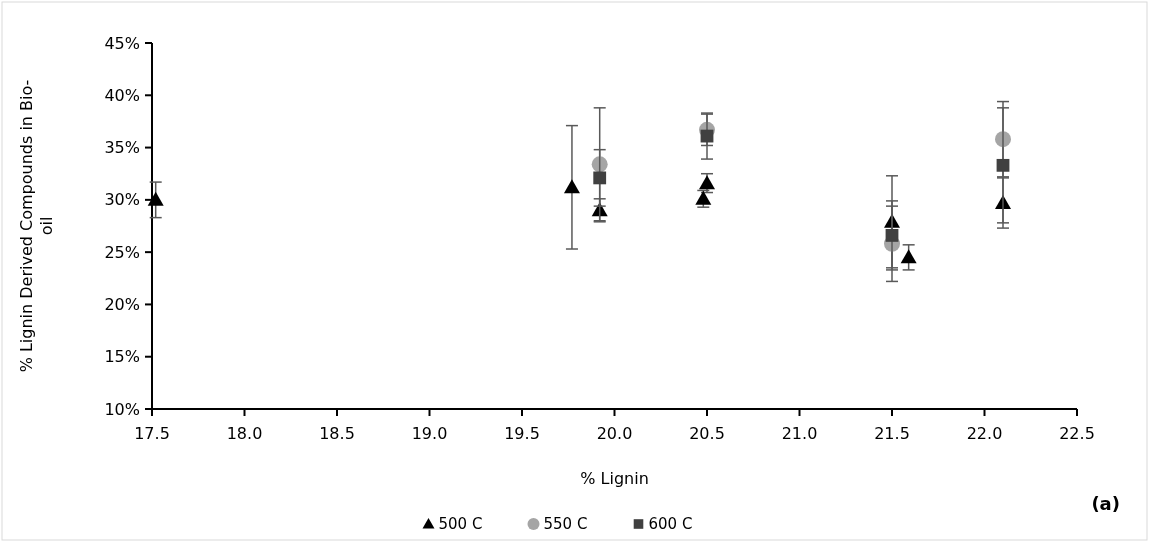 The height and width of the screenshot is (542, 1149). Describe the element at coordinates (122, 409) in the screenshot. I see `y-tick-label: 10%` at that location.